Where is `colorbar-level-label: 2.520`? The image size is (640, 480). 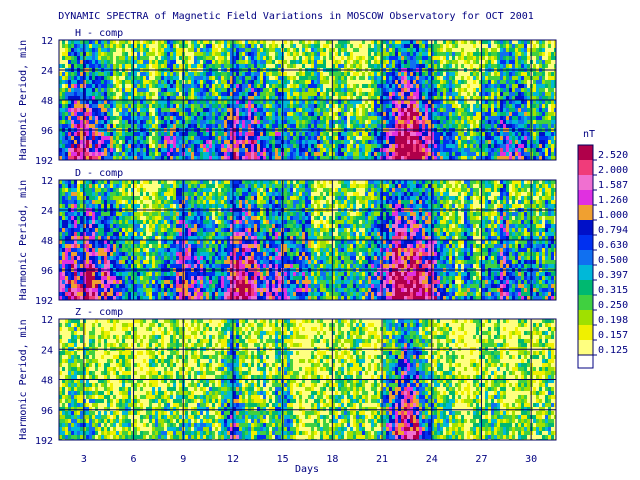 colorbar-level-label: 2.520 is located at coordinates (613, 155).